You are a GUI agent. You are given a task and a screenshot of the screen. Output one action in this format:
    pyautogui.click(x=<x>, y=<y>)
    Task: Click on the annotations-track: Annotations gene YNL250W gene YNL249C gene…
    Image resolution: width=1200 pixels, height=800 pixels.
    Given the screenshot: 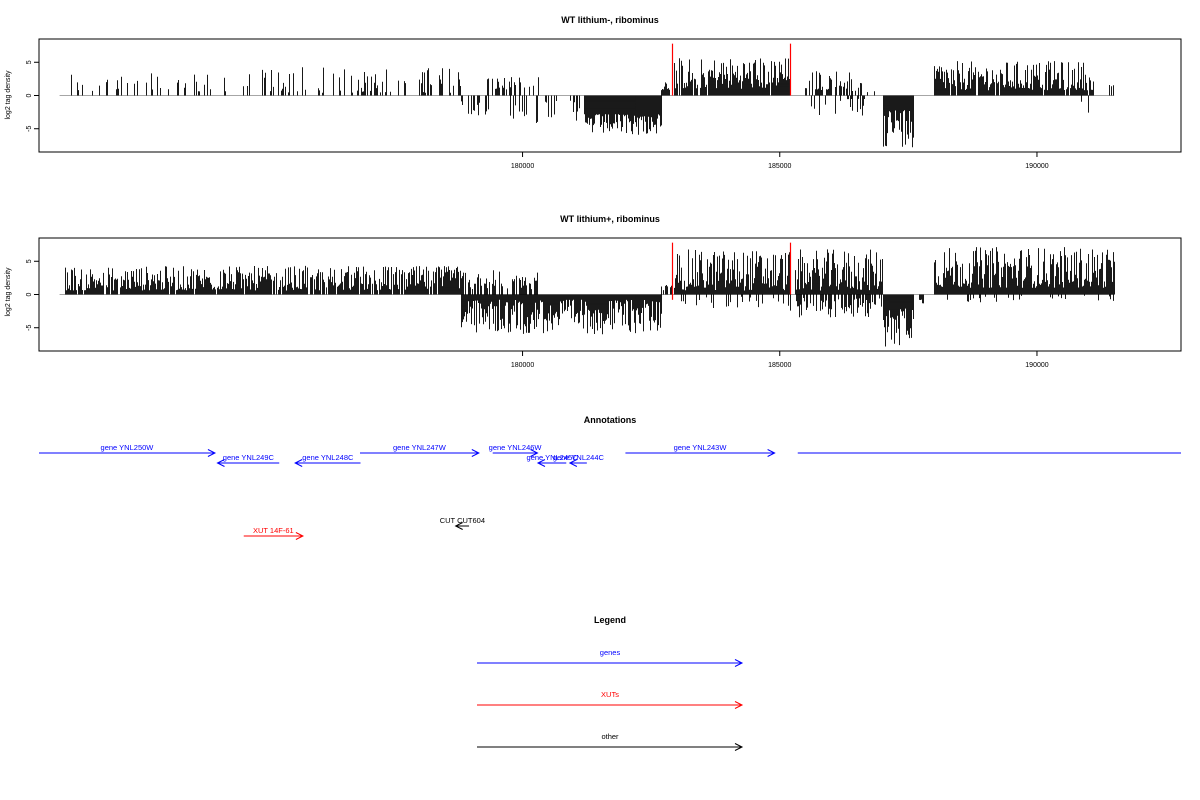 What is the action you would take?
    pyautogui.click(x=610, y=477)
    